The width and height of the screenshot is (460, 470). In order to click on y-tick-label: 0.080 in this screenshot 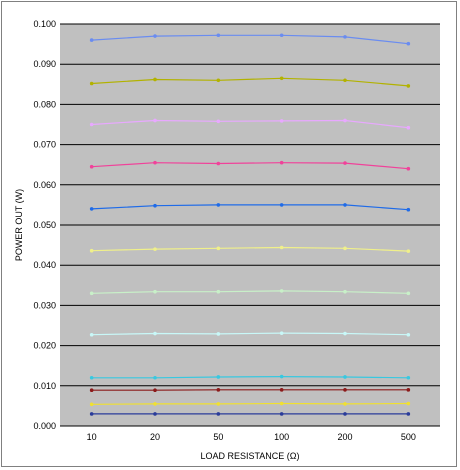, I will do `click(44, 104)`.